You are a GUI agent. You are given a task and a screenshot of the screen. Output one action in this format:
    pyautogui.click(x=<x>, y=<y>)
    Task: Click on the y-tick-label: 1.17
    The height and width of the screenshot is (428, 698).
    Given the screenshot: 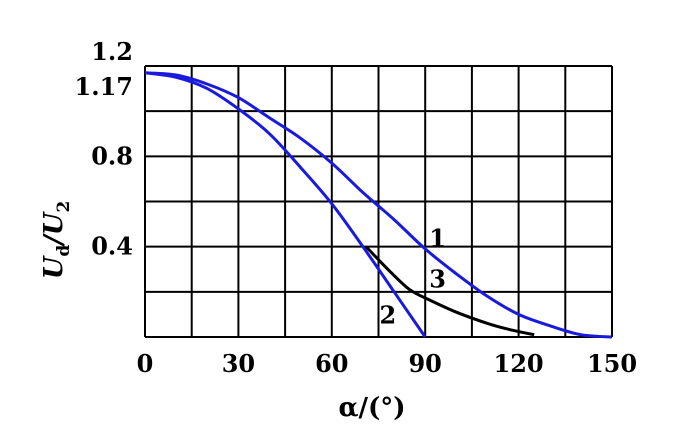 What is the action you would take?
    pyautogui.click(x=104, y=86)
    